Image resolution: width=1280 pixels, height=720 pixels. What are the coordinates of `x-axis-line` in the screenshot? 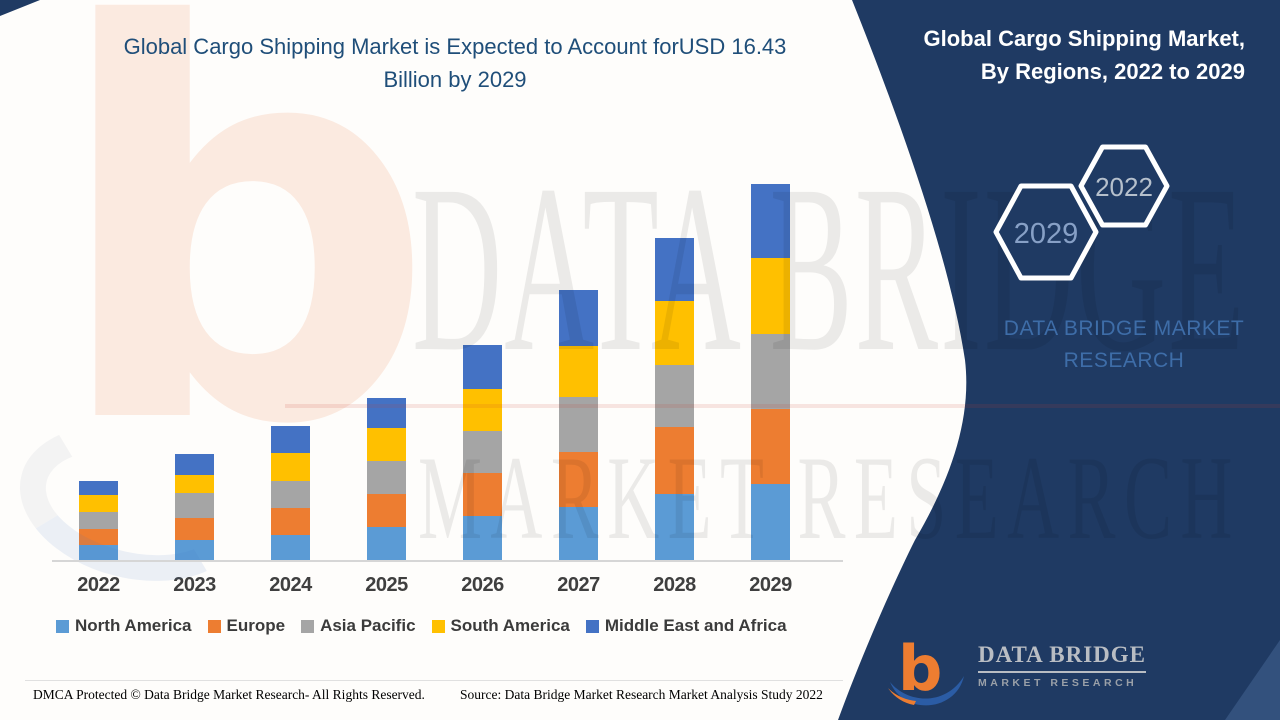 It's located at (447, 561).